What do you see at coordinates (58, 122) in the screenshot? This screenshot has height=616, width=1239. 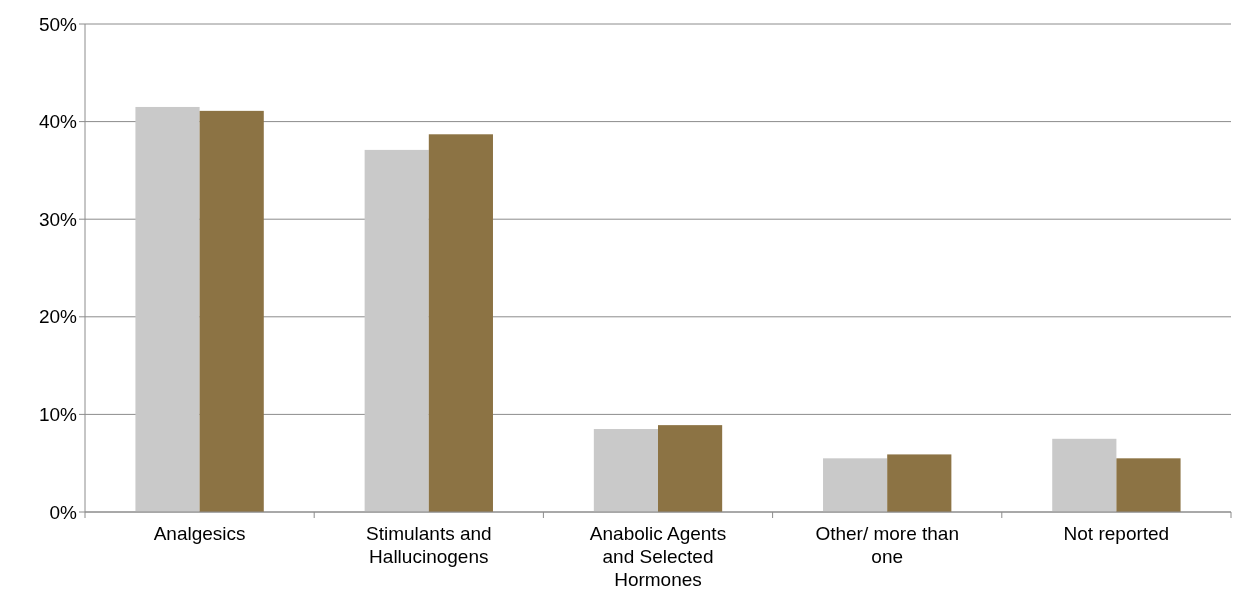 I see `y-tick-label: 40%` at bounding box center [58, 122].